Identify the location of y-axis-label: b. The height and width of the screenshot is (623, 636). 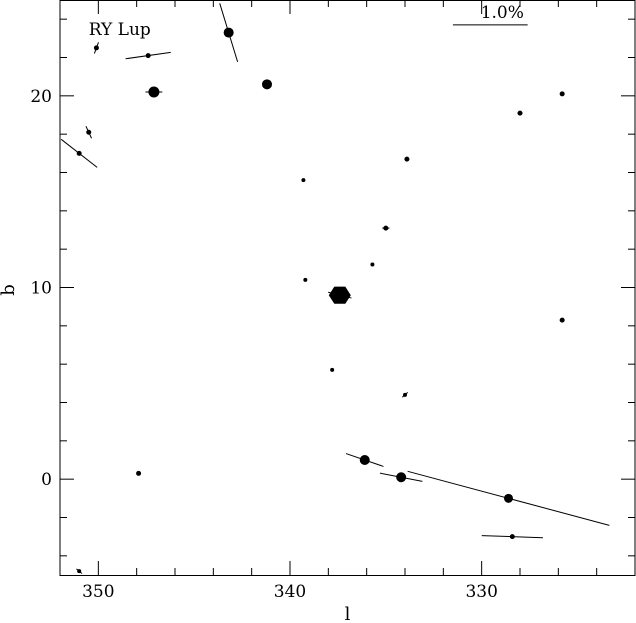
(9, 290).